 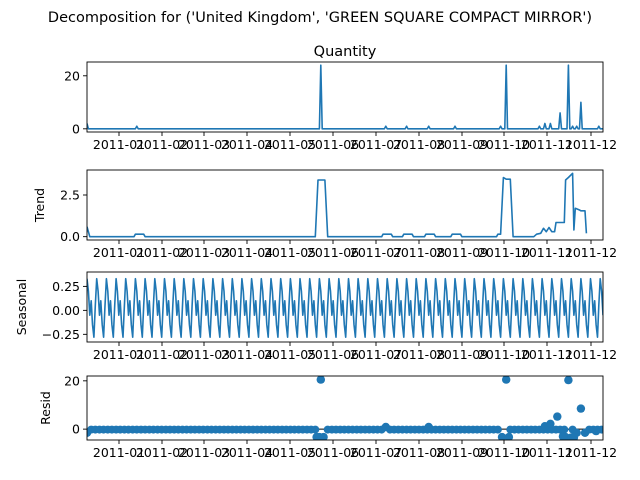 What do you see at coordinates (70, 236) in the screenshot?
I see `y-tick-label: 0.0` at bounding box center [70, 236].